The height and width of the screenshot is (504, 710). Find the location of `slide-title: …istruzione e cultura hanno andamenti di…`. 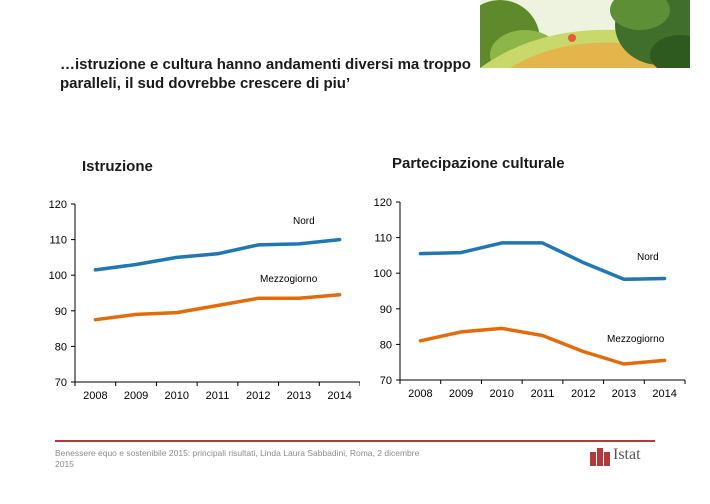

slide-title: …istruzione e cultura hanno andamenti di… is located at coordinates (265, 74).